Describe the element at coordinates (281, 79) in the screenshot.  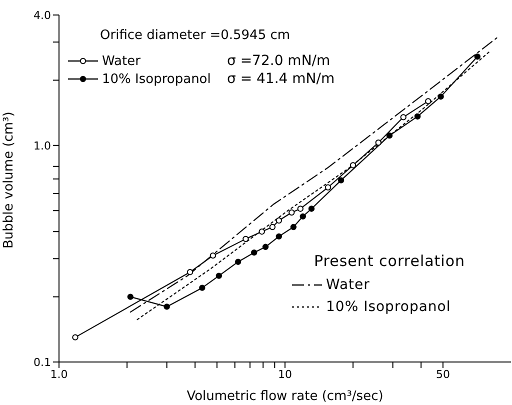
I see `annotation: σ = 41.4 mN/m` at that location.